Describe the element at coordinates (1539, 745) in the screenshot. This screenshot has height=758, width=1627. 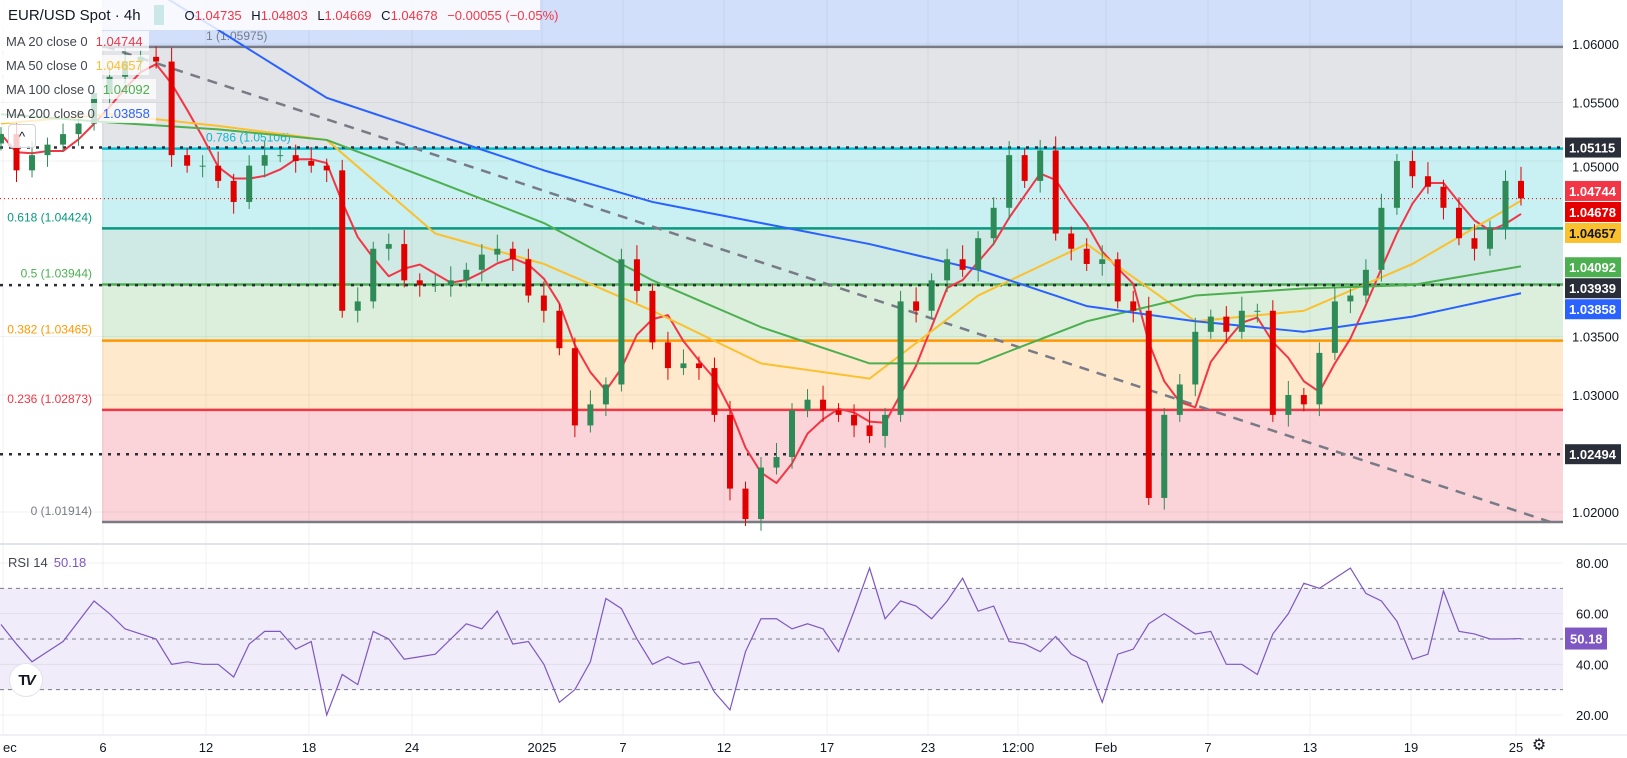
I see `gear-icon: ⚙` at that location.